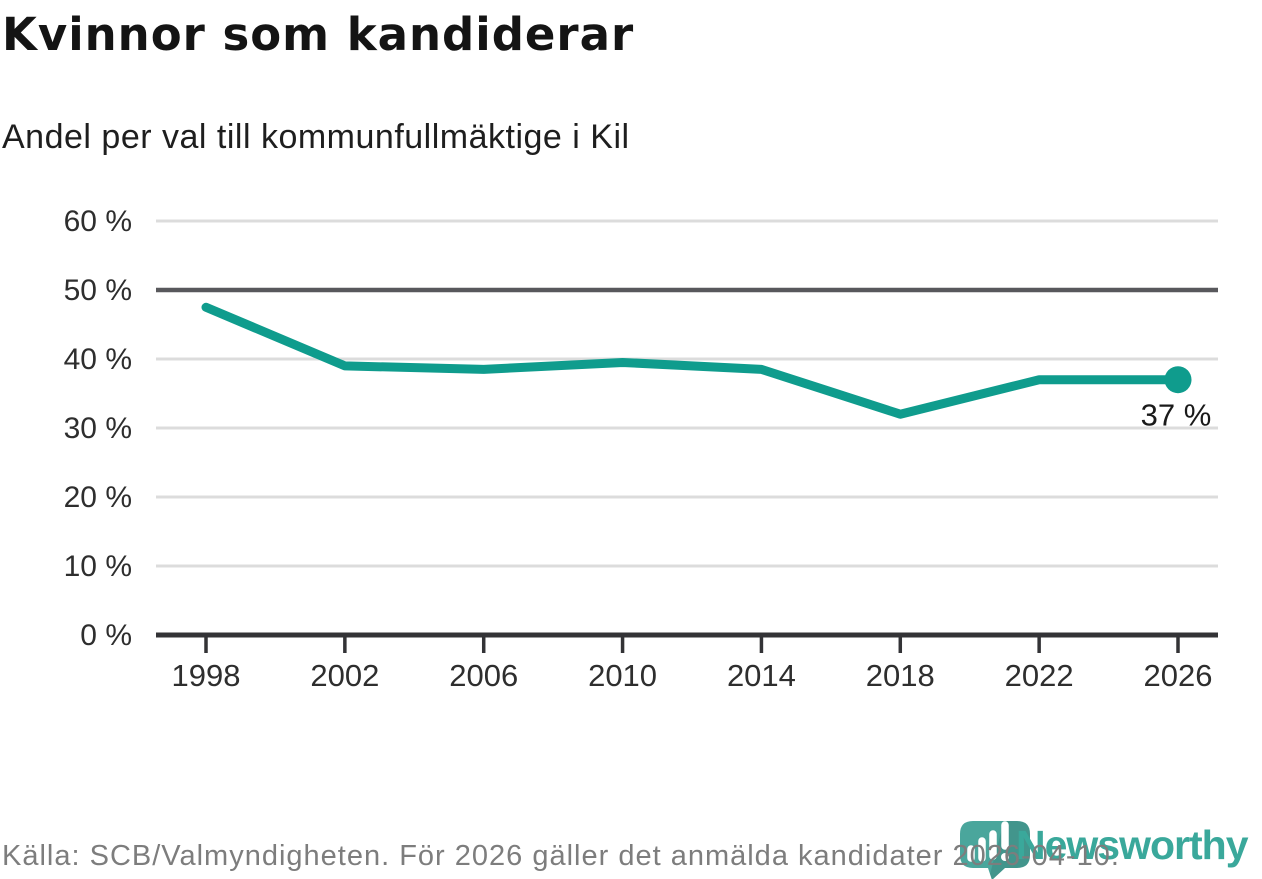 The image size is (1262, 879). I want to click on y-axis-tick-label: 10 %, so click(98, 566).